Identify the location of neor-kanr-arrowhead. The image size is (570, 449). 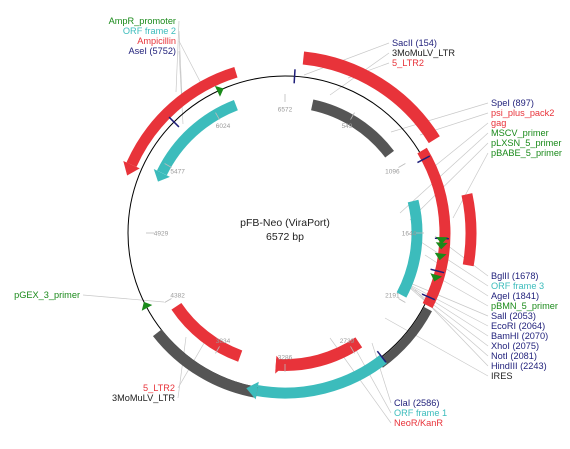
(280, 364).